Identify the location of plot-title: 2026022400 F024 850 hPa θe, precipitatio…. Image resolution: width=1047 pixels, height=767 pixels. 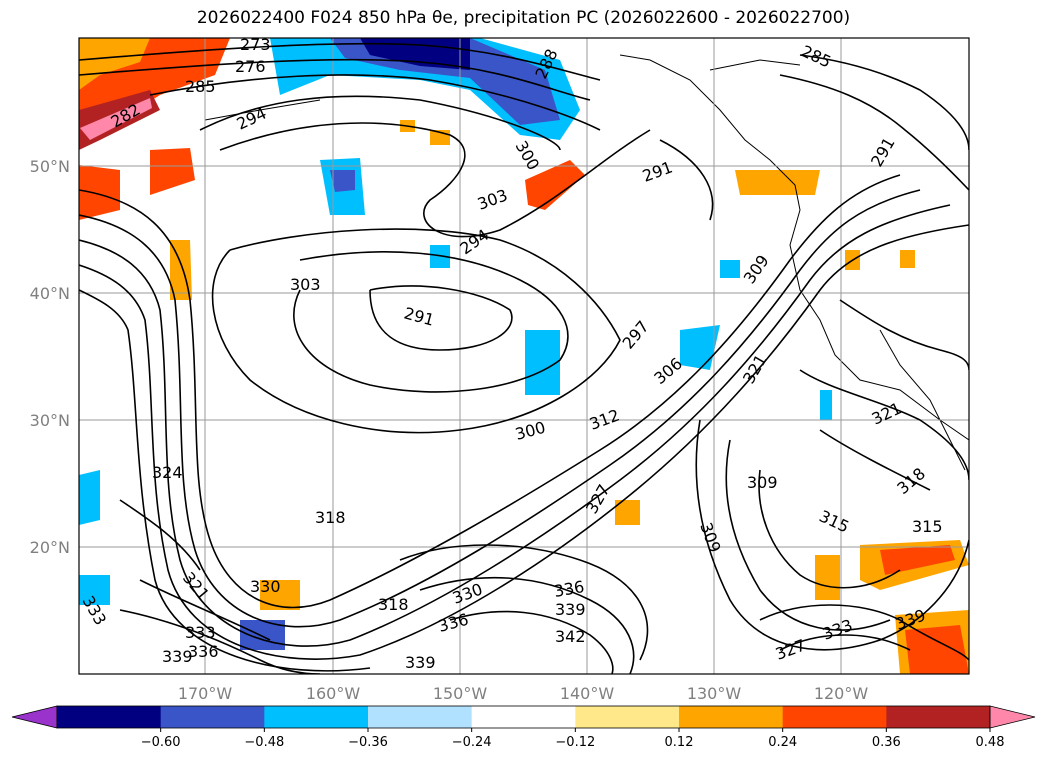
(523, 18).